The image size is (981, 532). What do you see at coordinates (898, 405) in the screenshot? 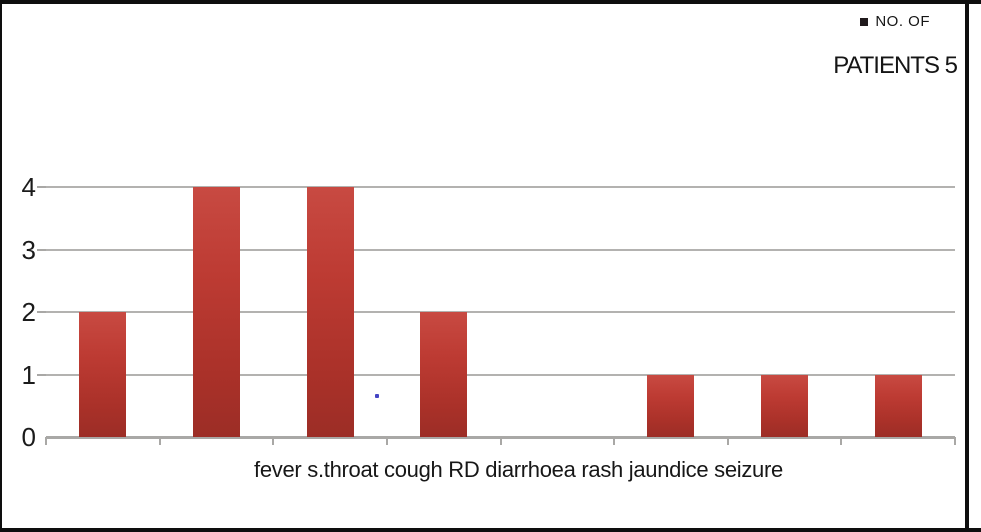
I see `bar-seizure` at bounding box center [898, 405].